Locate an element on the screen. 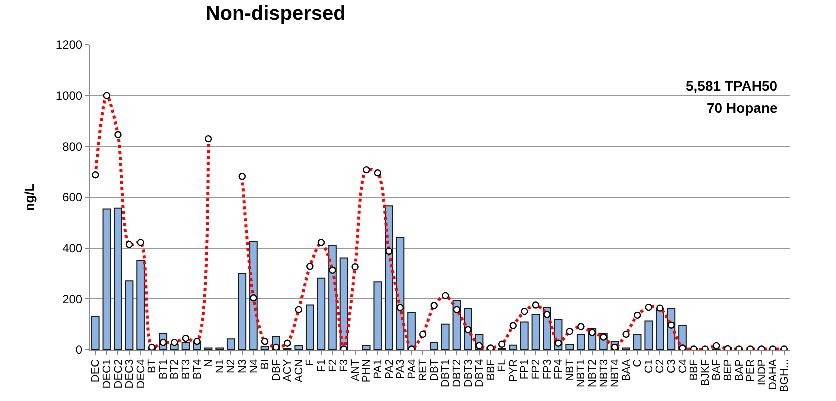 The image size is (836, 401). y-tick-label: 0 is located at coordinates (79, 350).